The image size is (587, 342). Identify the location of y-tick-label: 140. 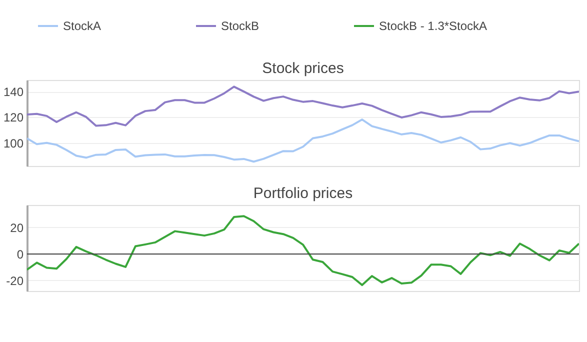
(13, 92).